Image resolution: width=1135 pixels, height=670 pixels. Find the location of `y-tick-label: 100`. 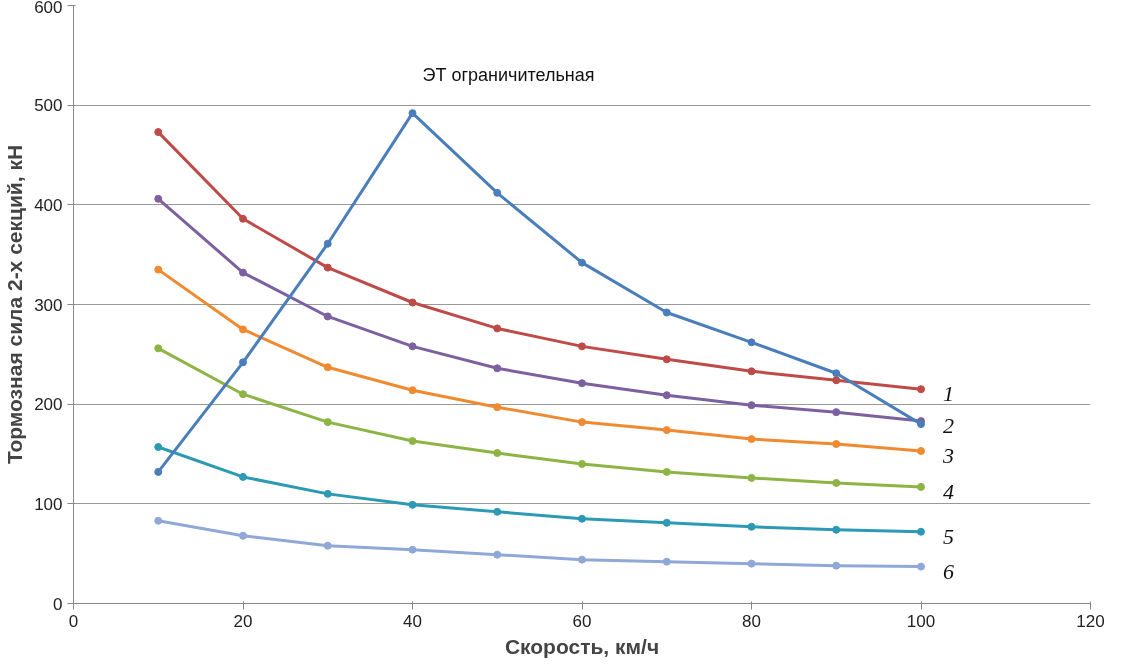

y-tick-label: 100 is located at coordinates (48, 504).